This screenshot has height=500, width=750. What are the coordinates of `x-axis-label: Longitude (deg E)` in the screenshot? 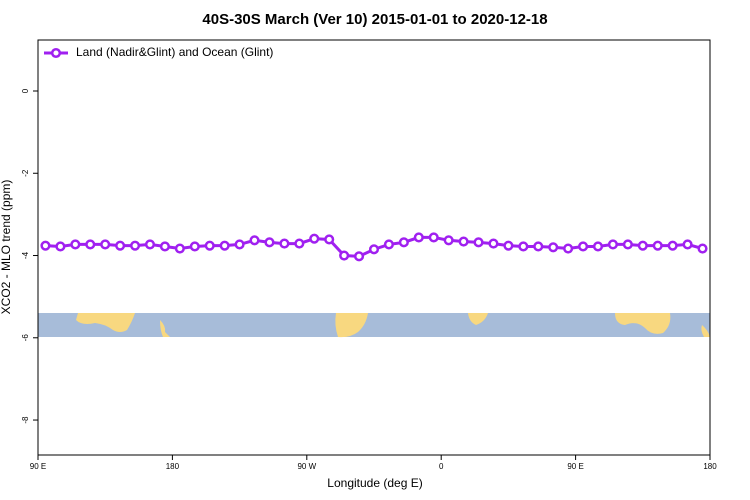 It's located at (374, 483).